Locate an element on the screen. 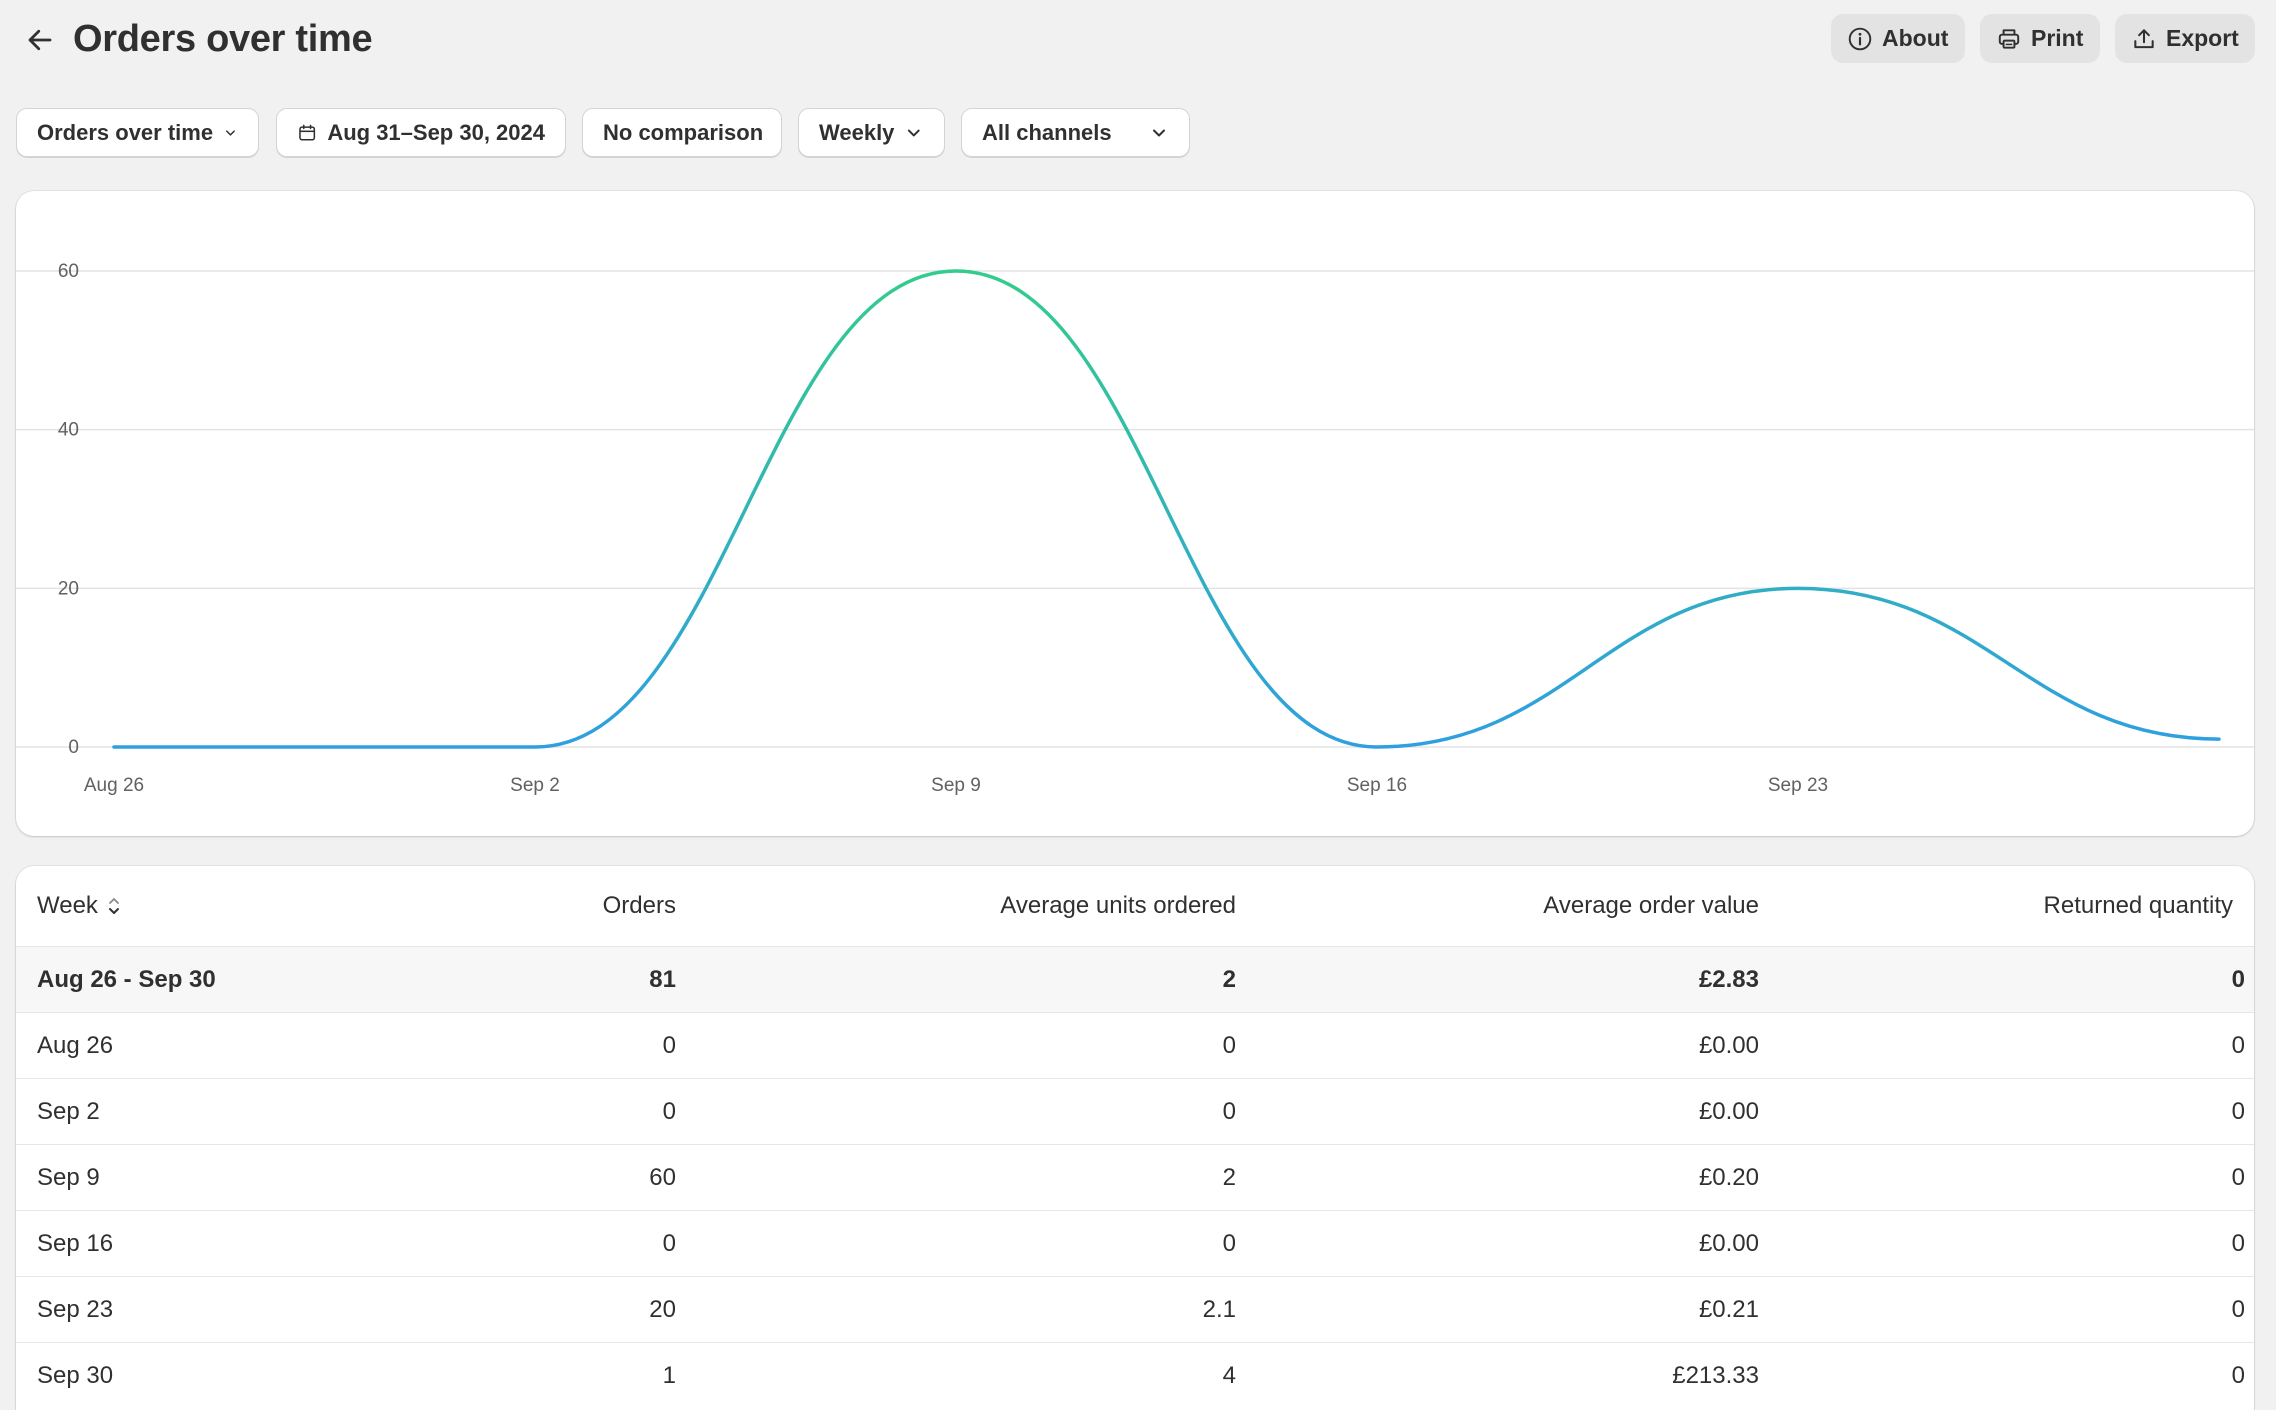  total-avg-order-value: £2.83 is located at coordinates (1728, 979).